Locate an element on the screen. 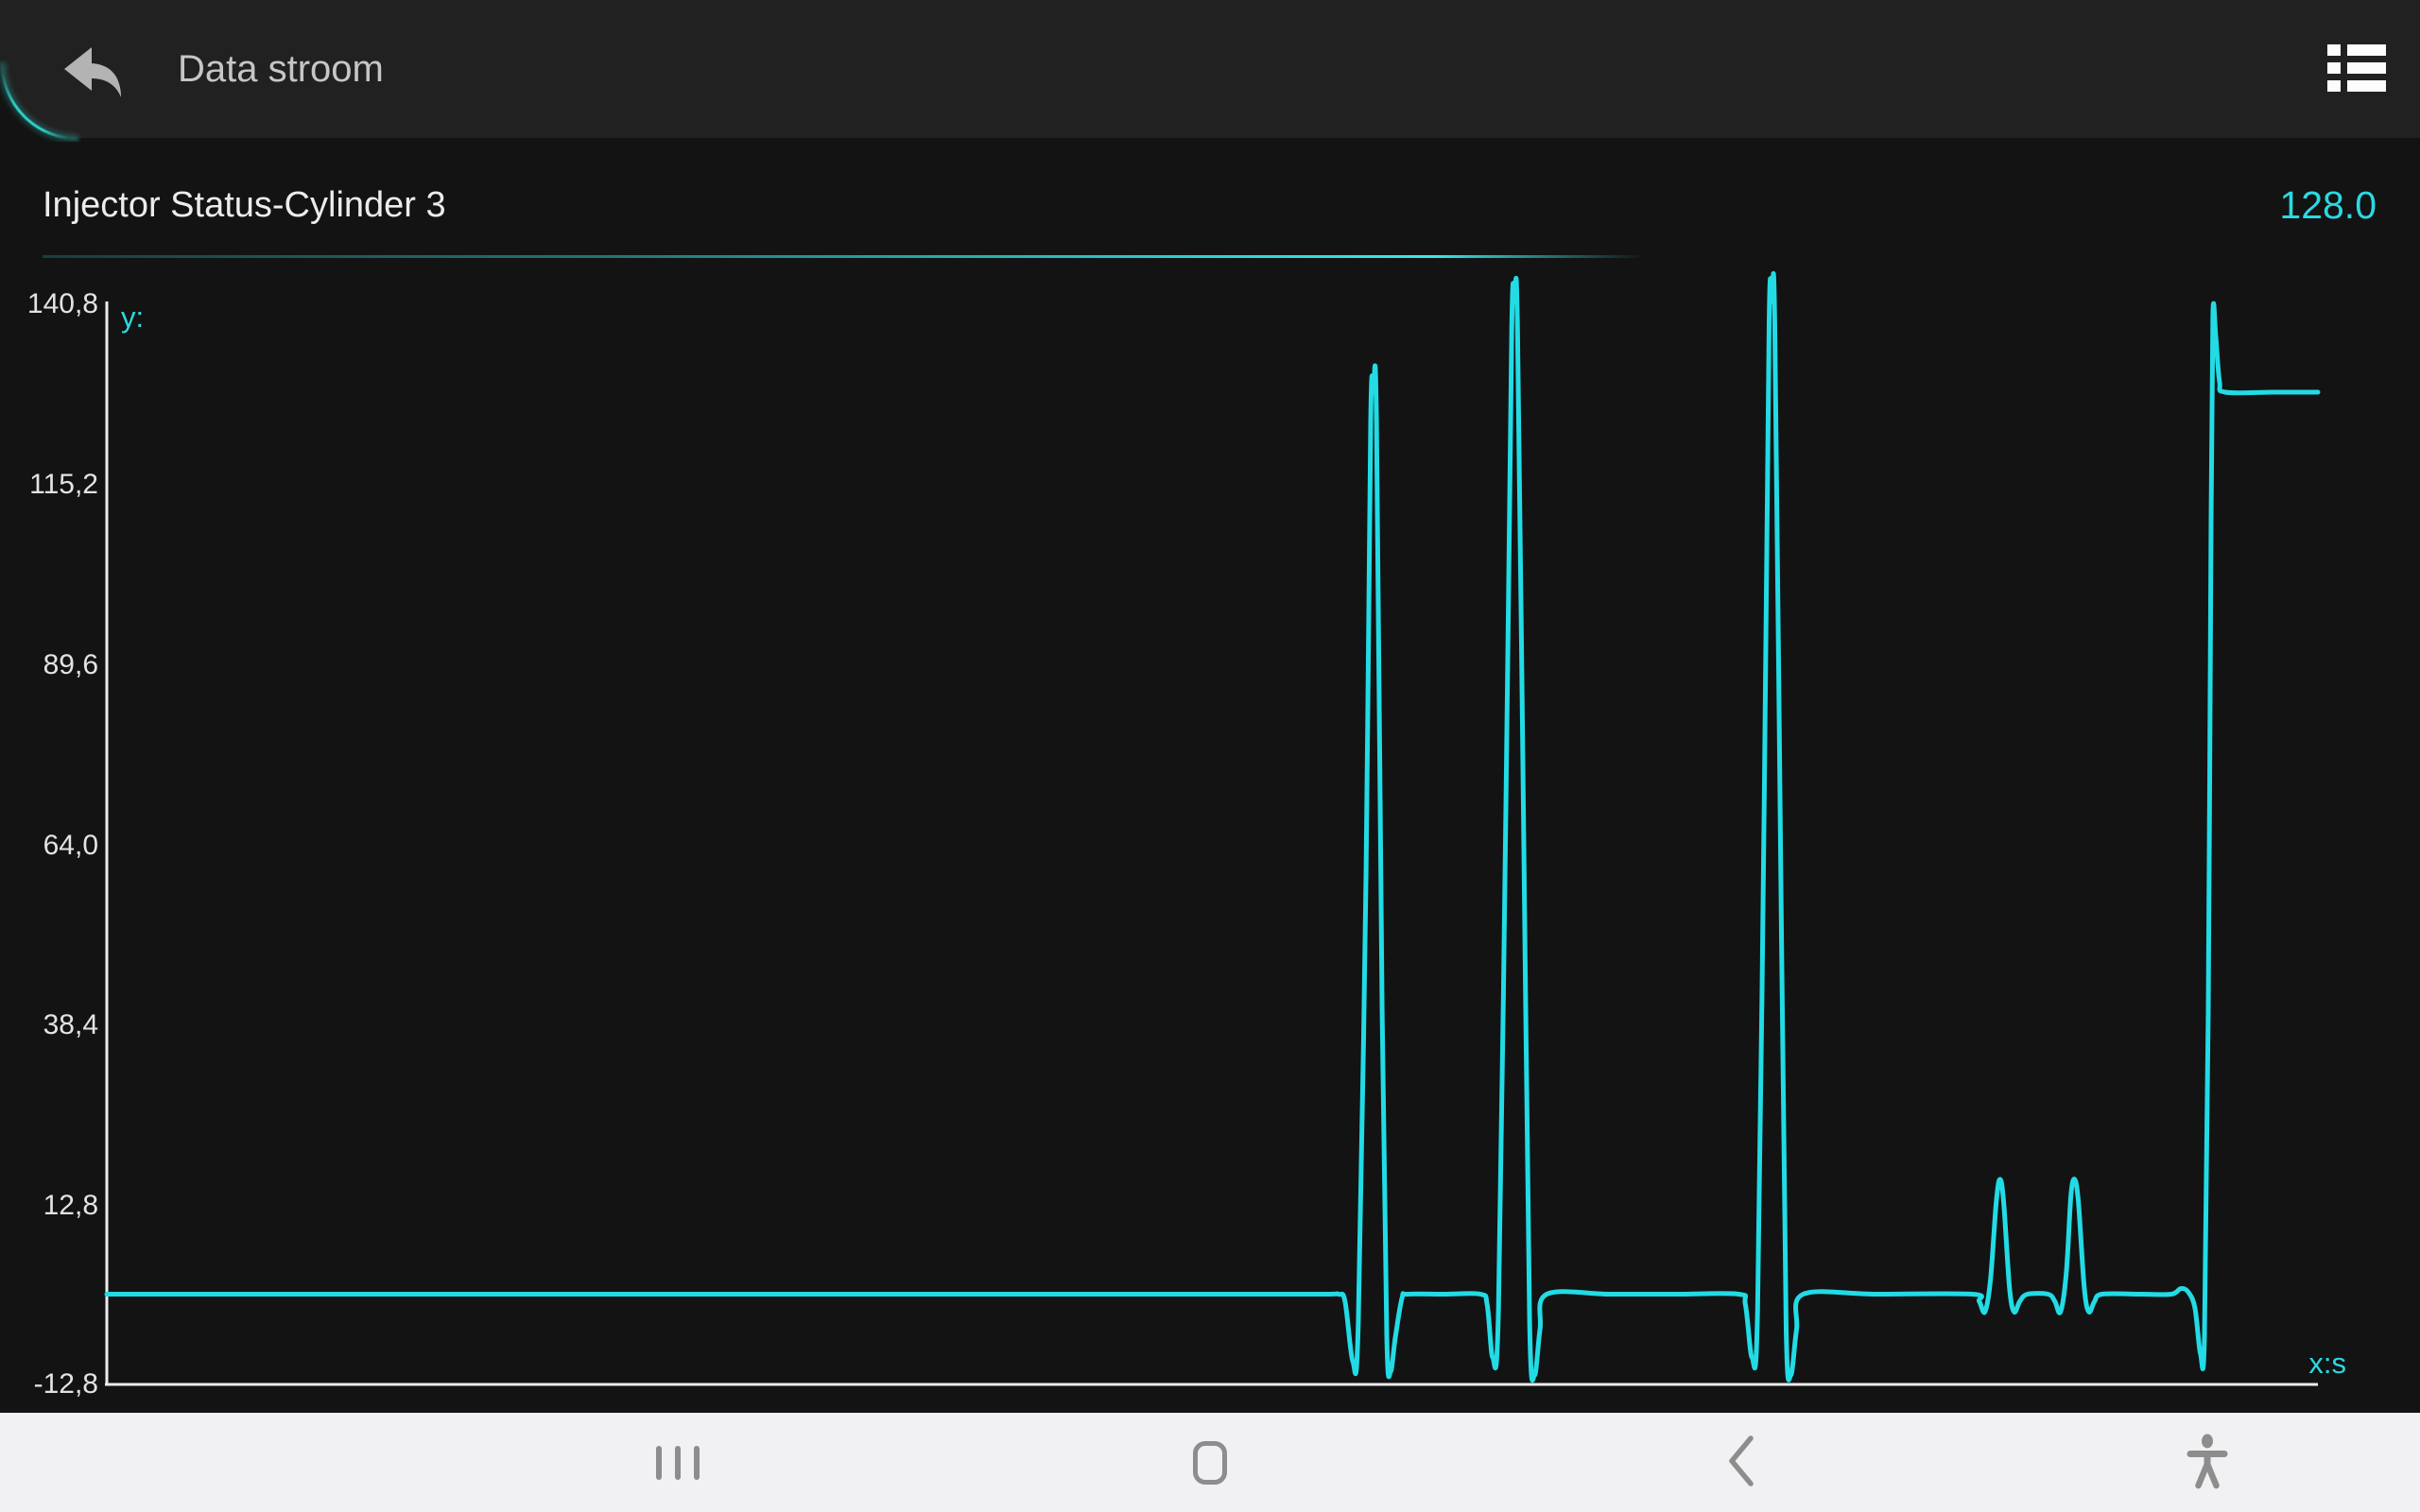  menu-button is located at coordinates (2357, 68).